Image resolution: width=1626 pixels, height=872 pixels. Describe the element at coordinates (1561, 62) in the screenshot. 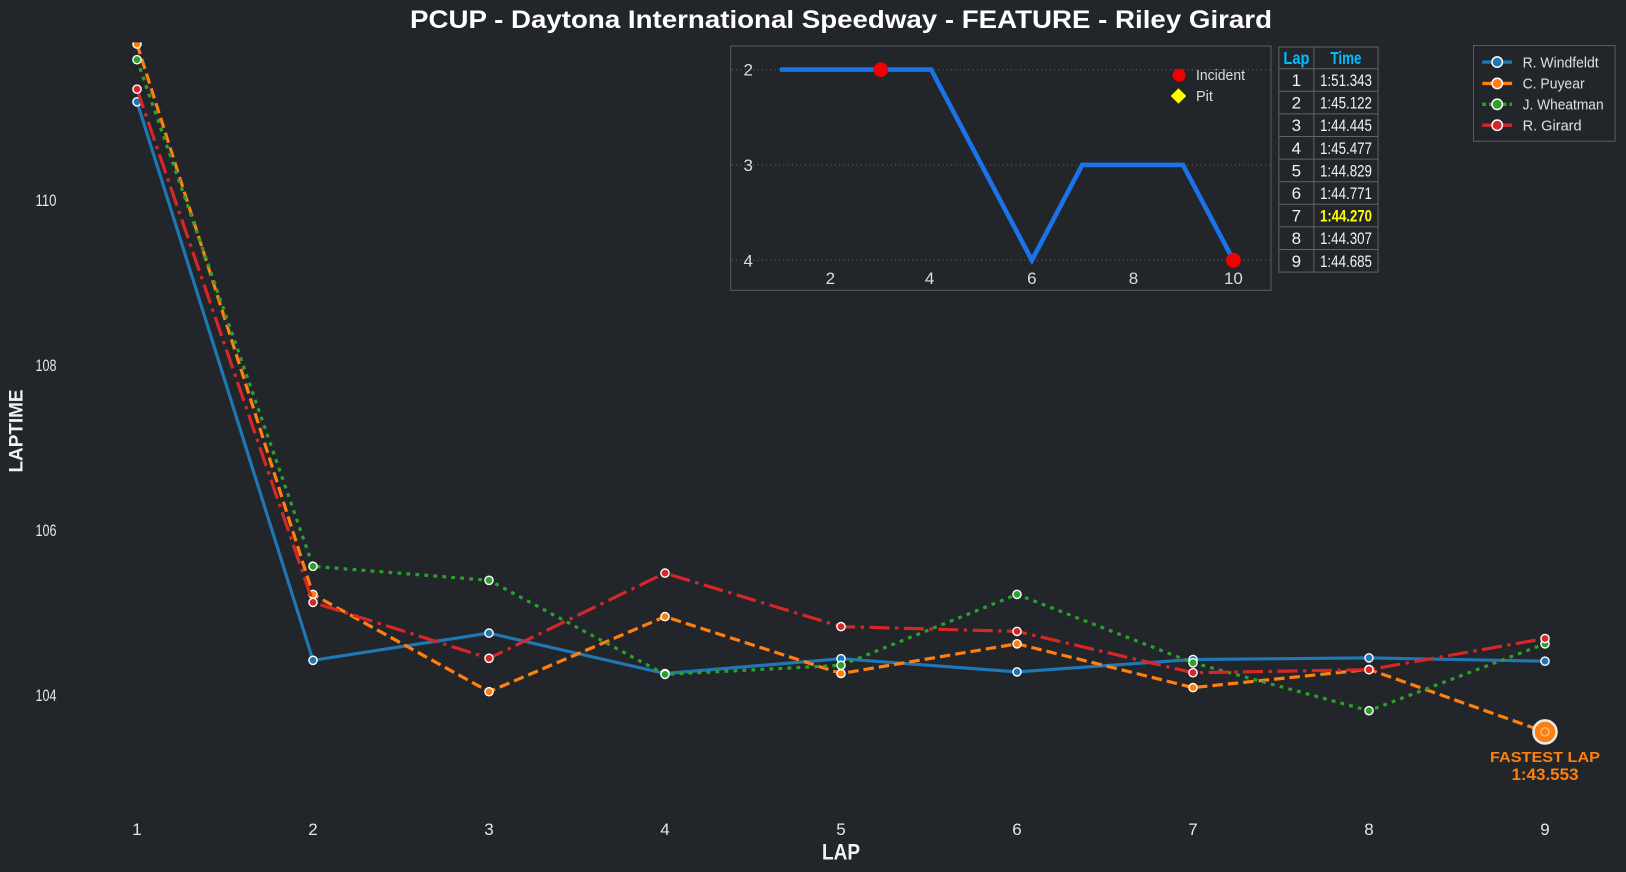

I see `svg-text: R. Windfeldt` at that location.